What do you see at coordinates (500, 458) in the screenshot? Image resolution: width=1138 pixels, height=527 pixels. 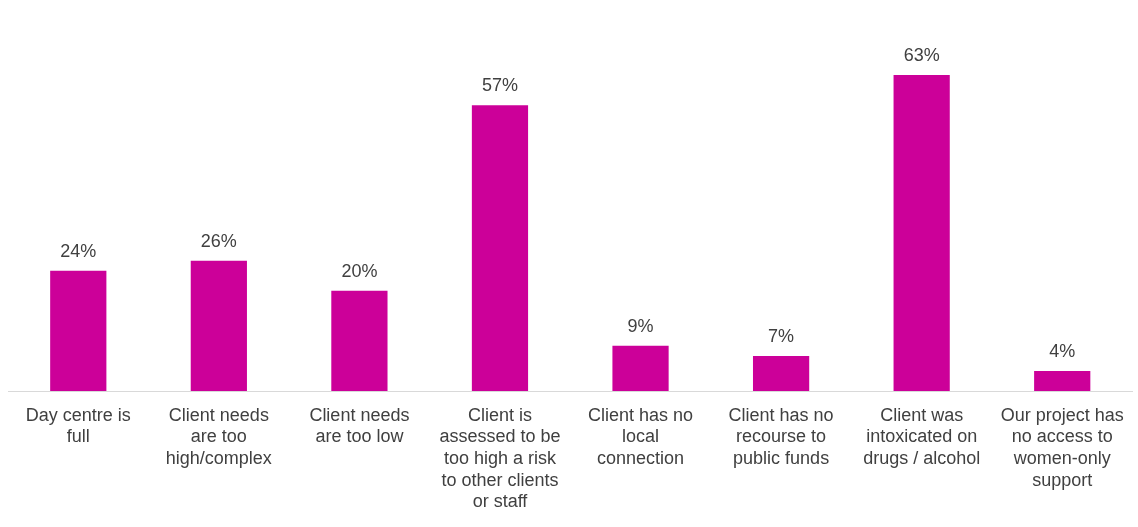 I see `x-tick-label: Client is assessed to be too high a risk to other clients or staff` at bounding box center [500, 458].